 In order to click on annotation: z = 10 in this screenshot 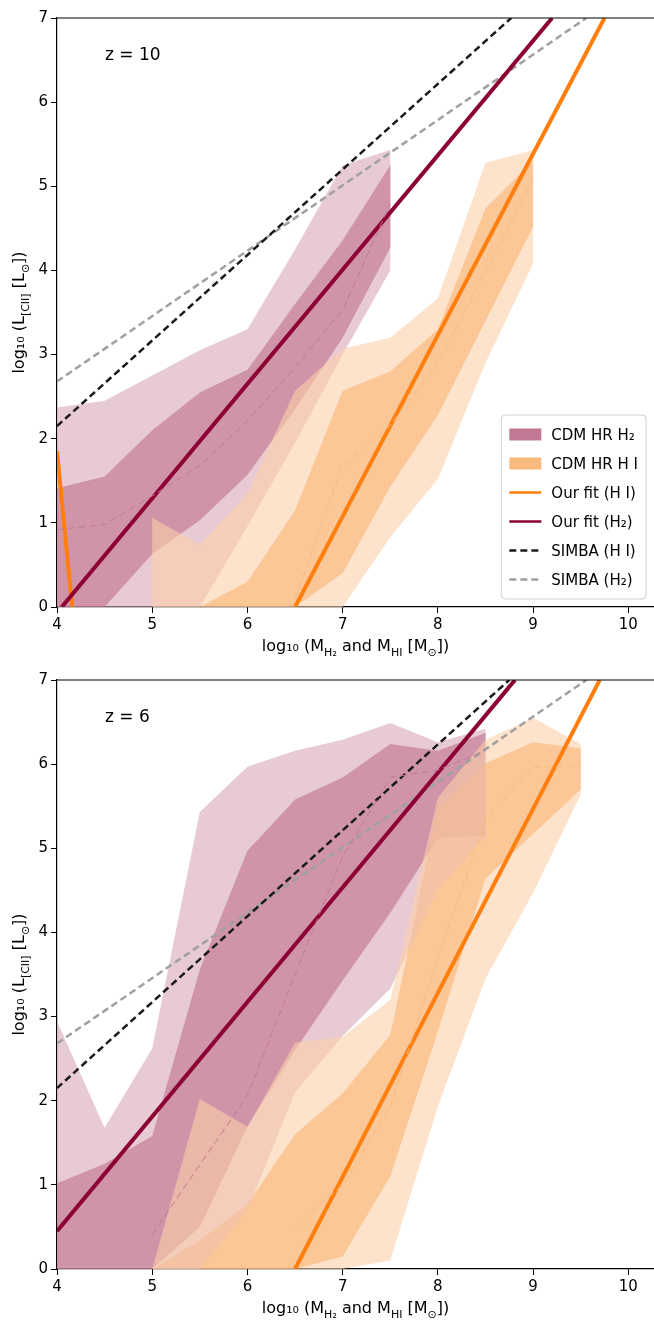, I will do `click(133, 54)`.